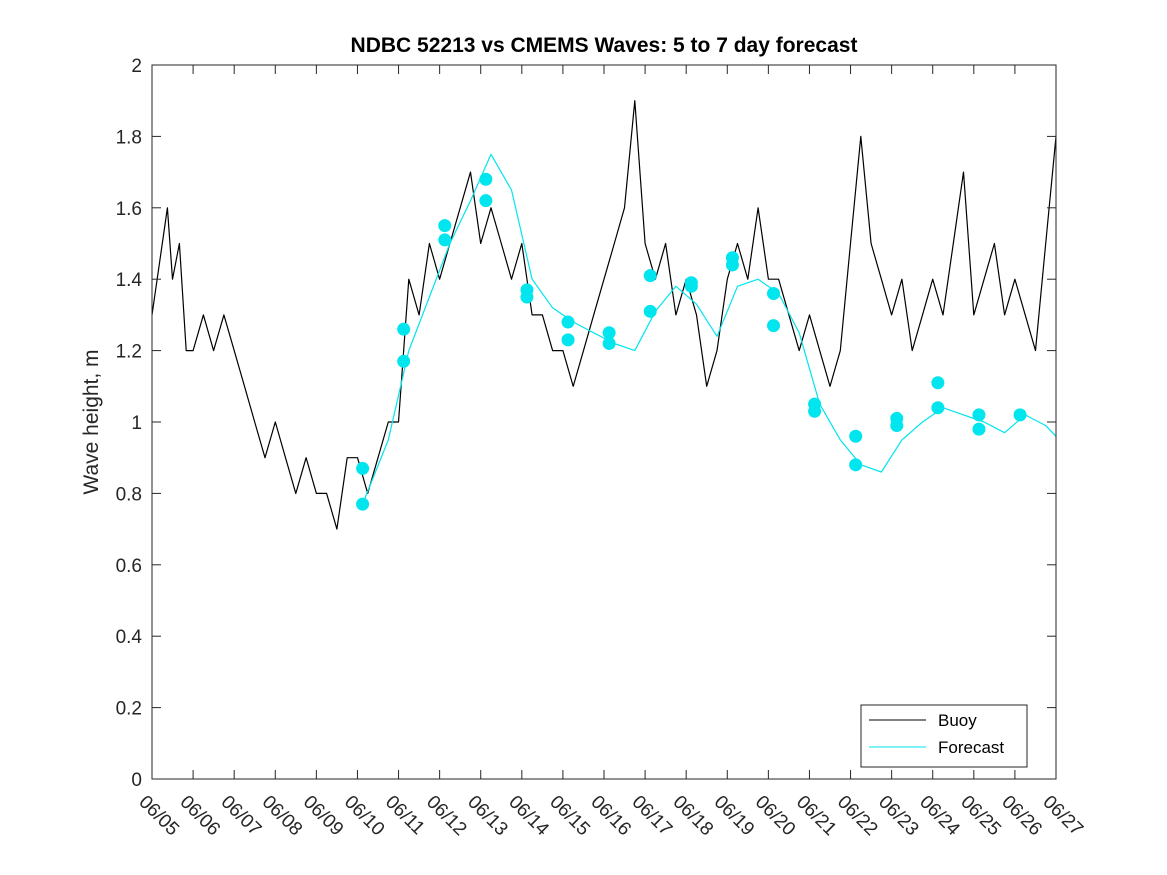 This screenshot has height=875, width=1167. I want to click on y-axis-label: Wave height, m, so click(91, 421).